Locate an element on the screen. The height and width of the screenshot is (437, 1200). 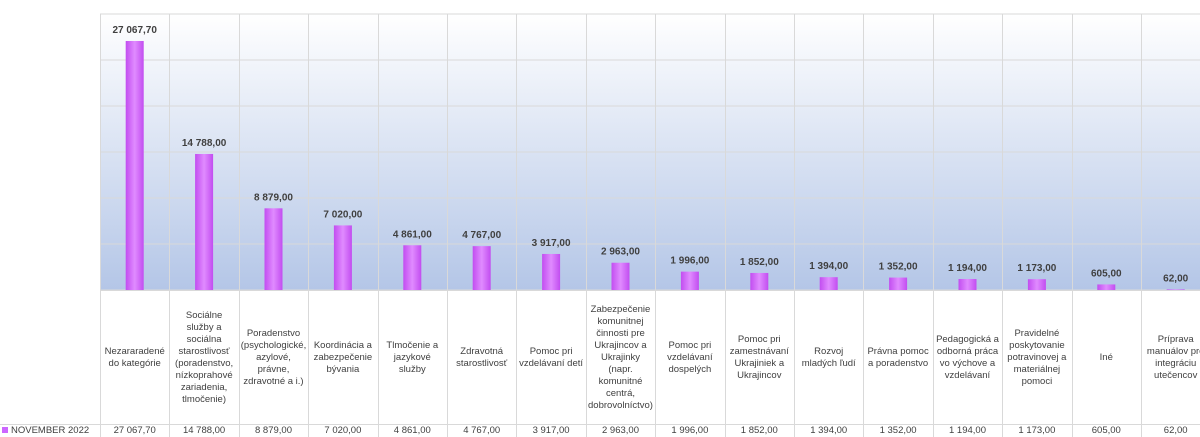
category-label: Nezararadené do kategórie is located at coordinates (134, 357).